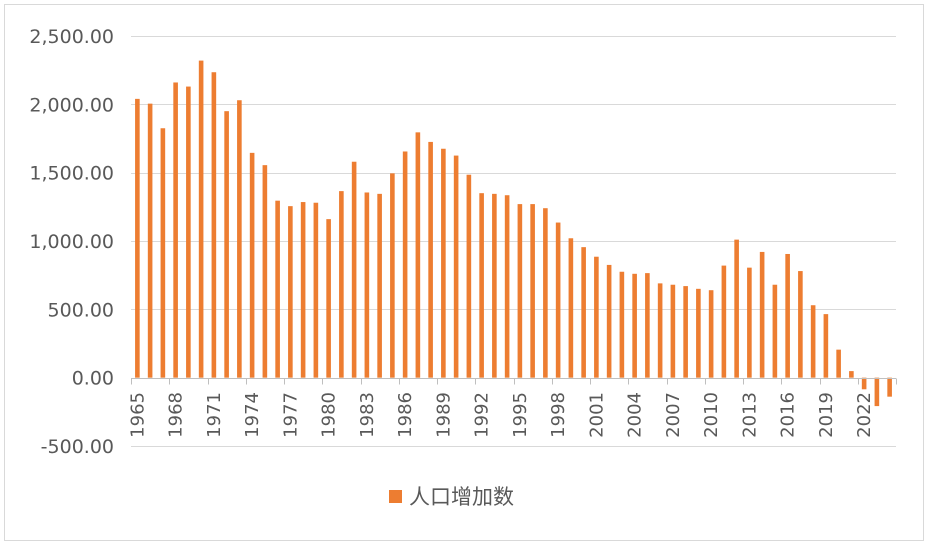 The width and height of the screenshot is (930, 547). What do you see at coordinates (176, 415) in the screenshot?
I see `x-tick-label: 1968` at bounding box center [176, 415].